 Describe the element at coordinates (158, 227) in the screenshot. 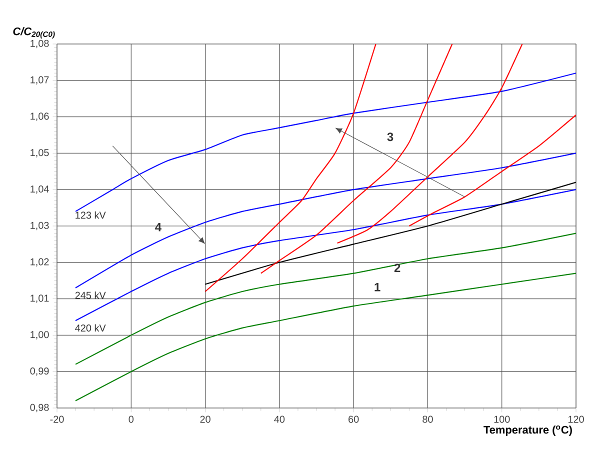

I see `annotation: 4` at that location.